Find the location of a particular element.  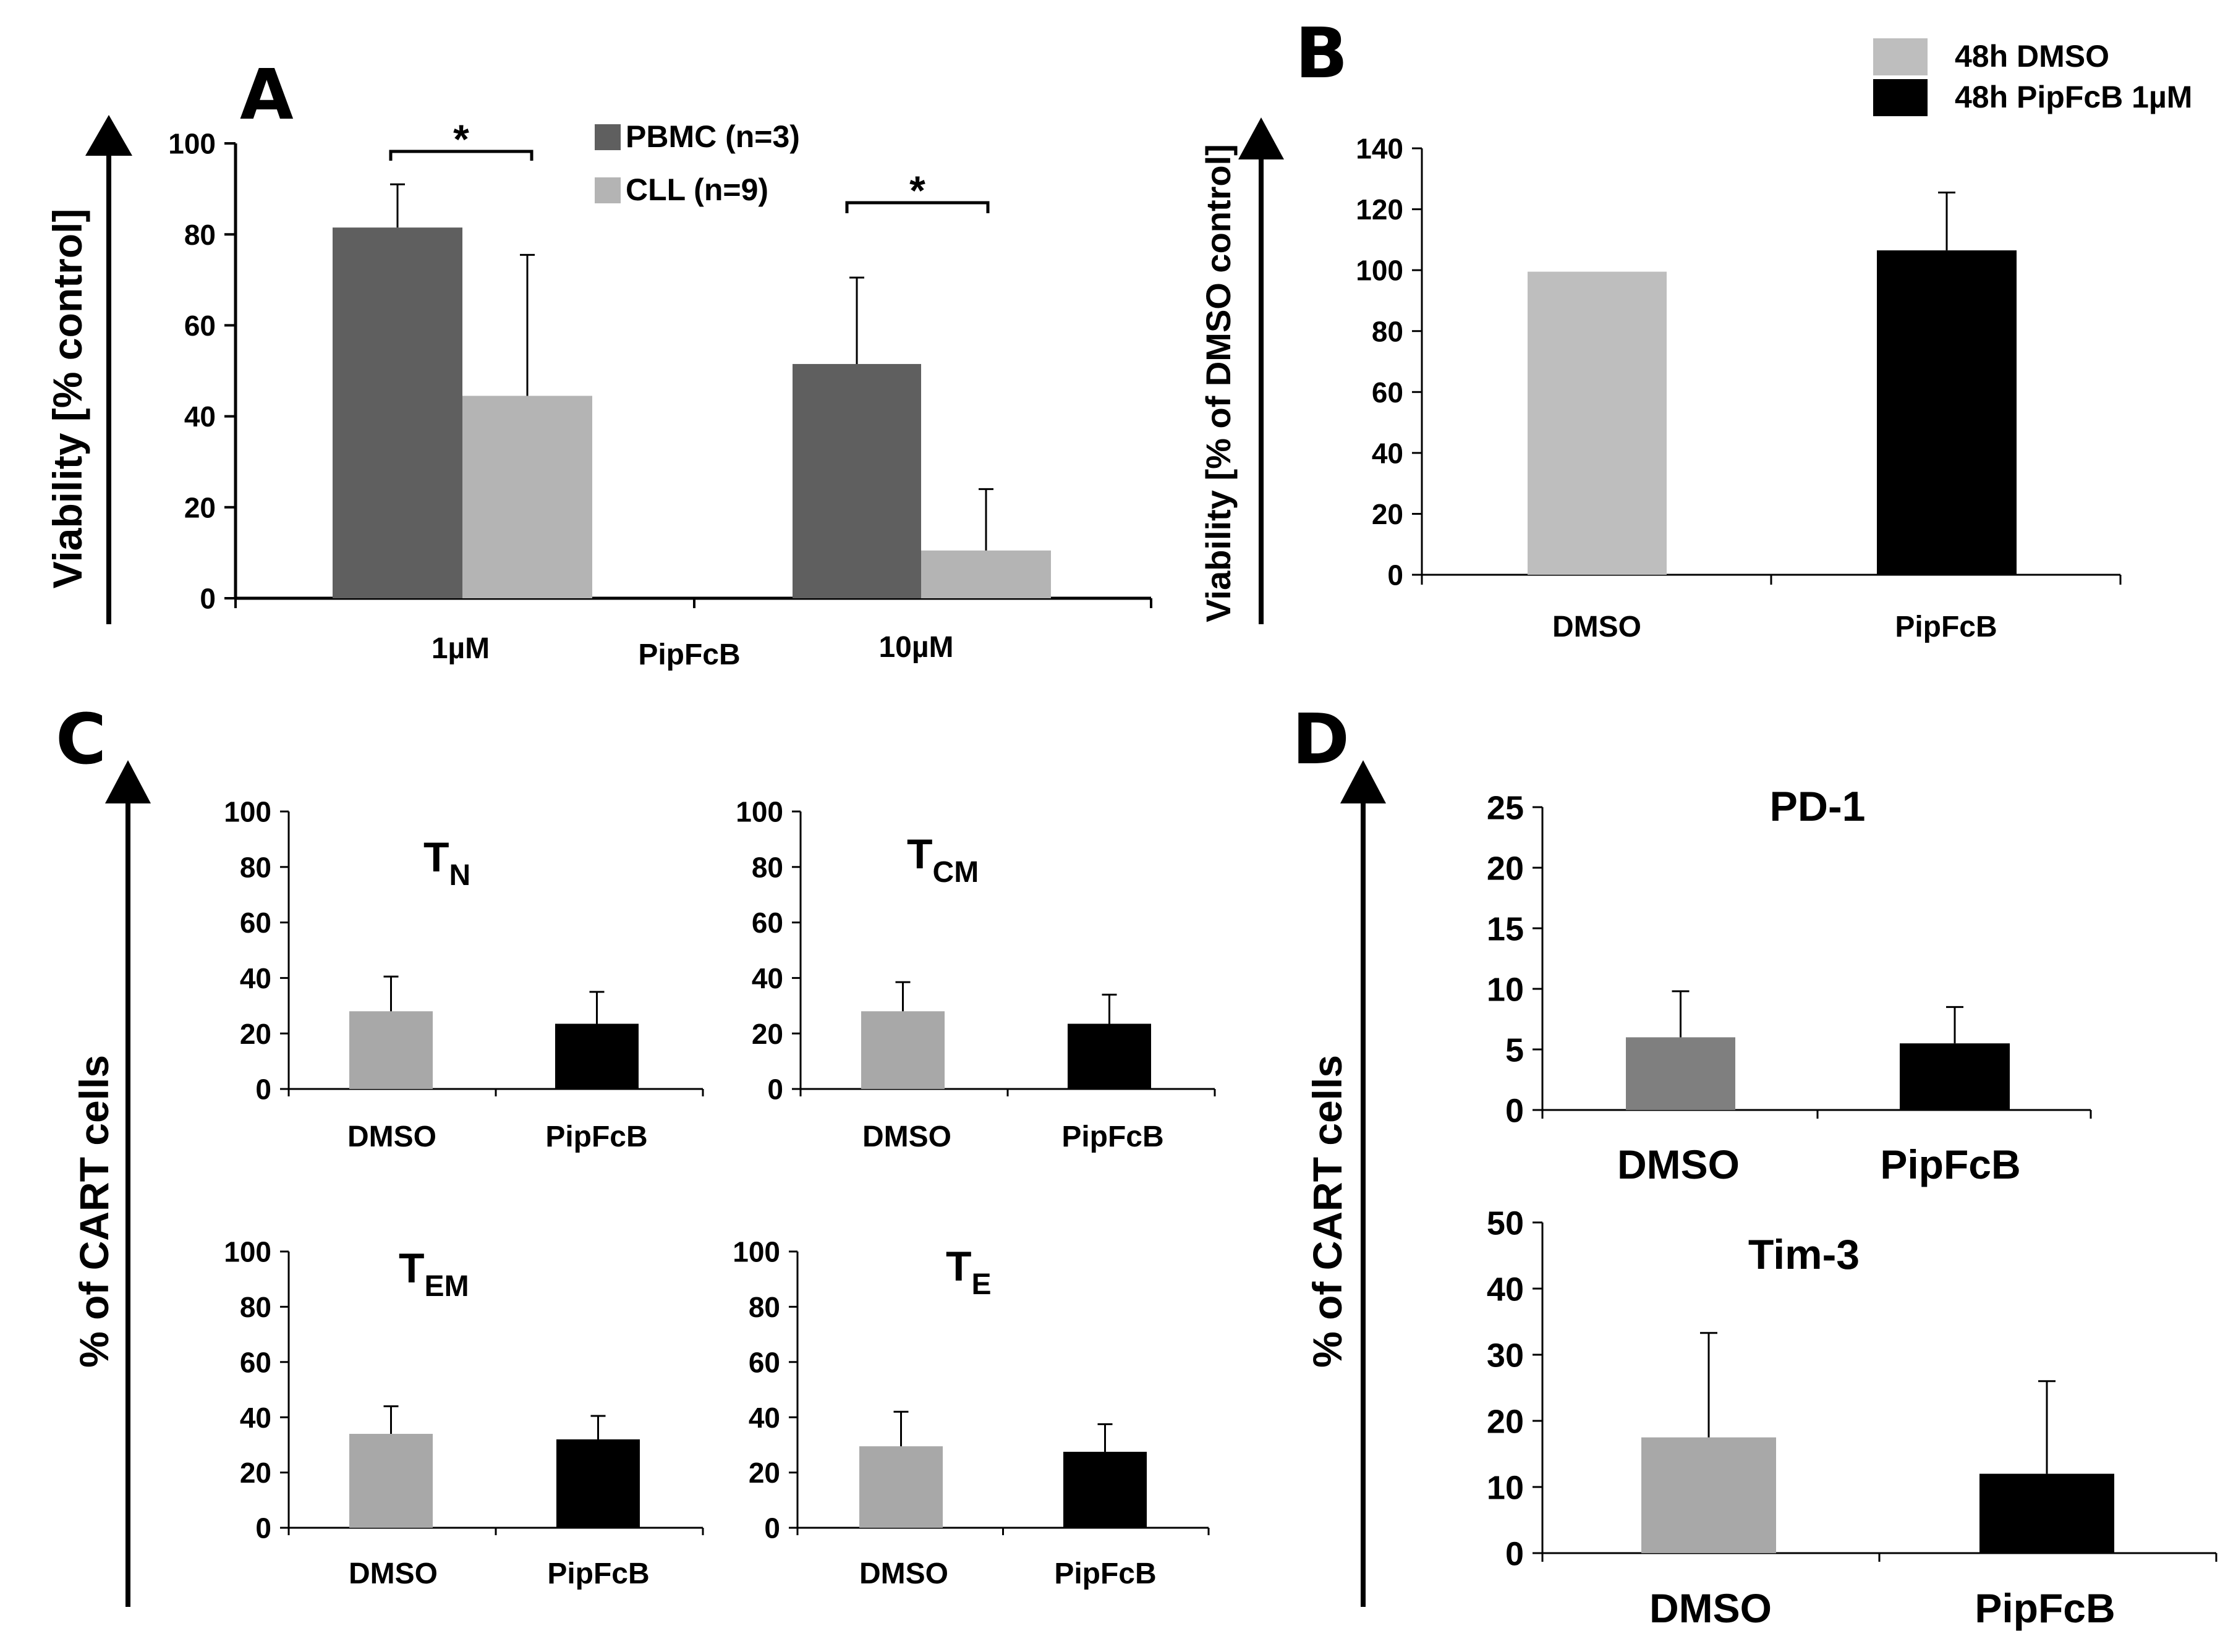

legend-label-48h-dmso: 48h DMSO is located at coordinates (2032, 56).